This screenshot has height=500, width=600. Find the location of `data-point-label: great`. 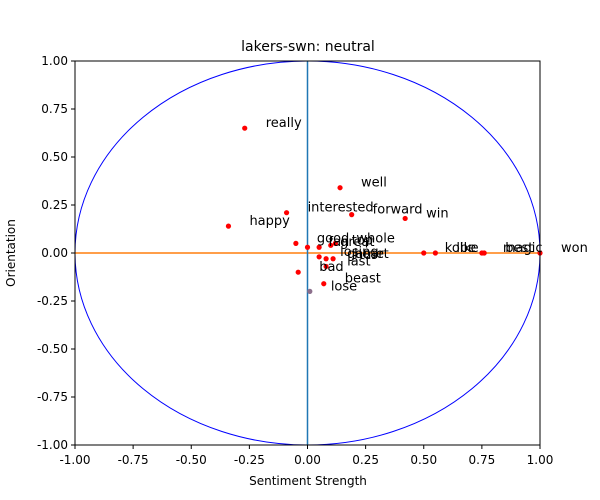

data-point-label: great is located at coordinates (357, 242).